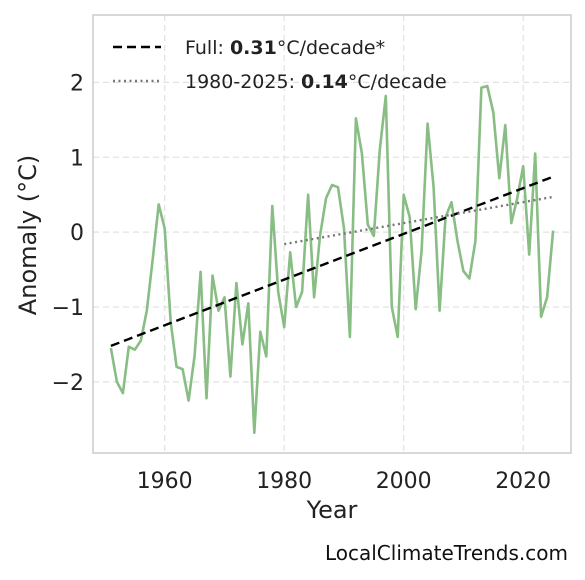 This screenshot has width=585, height=580. I want to click on y-tick-labels: −2 −1 0 1 2, so click(68, 233).